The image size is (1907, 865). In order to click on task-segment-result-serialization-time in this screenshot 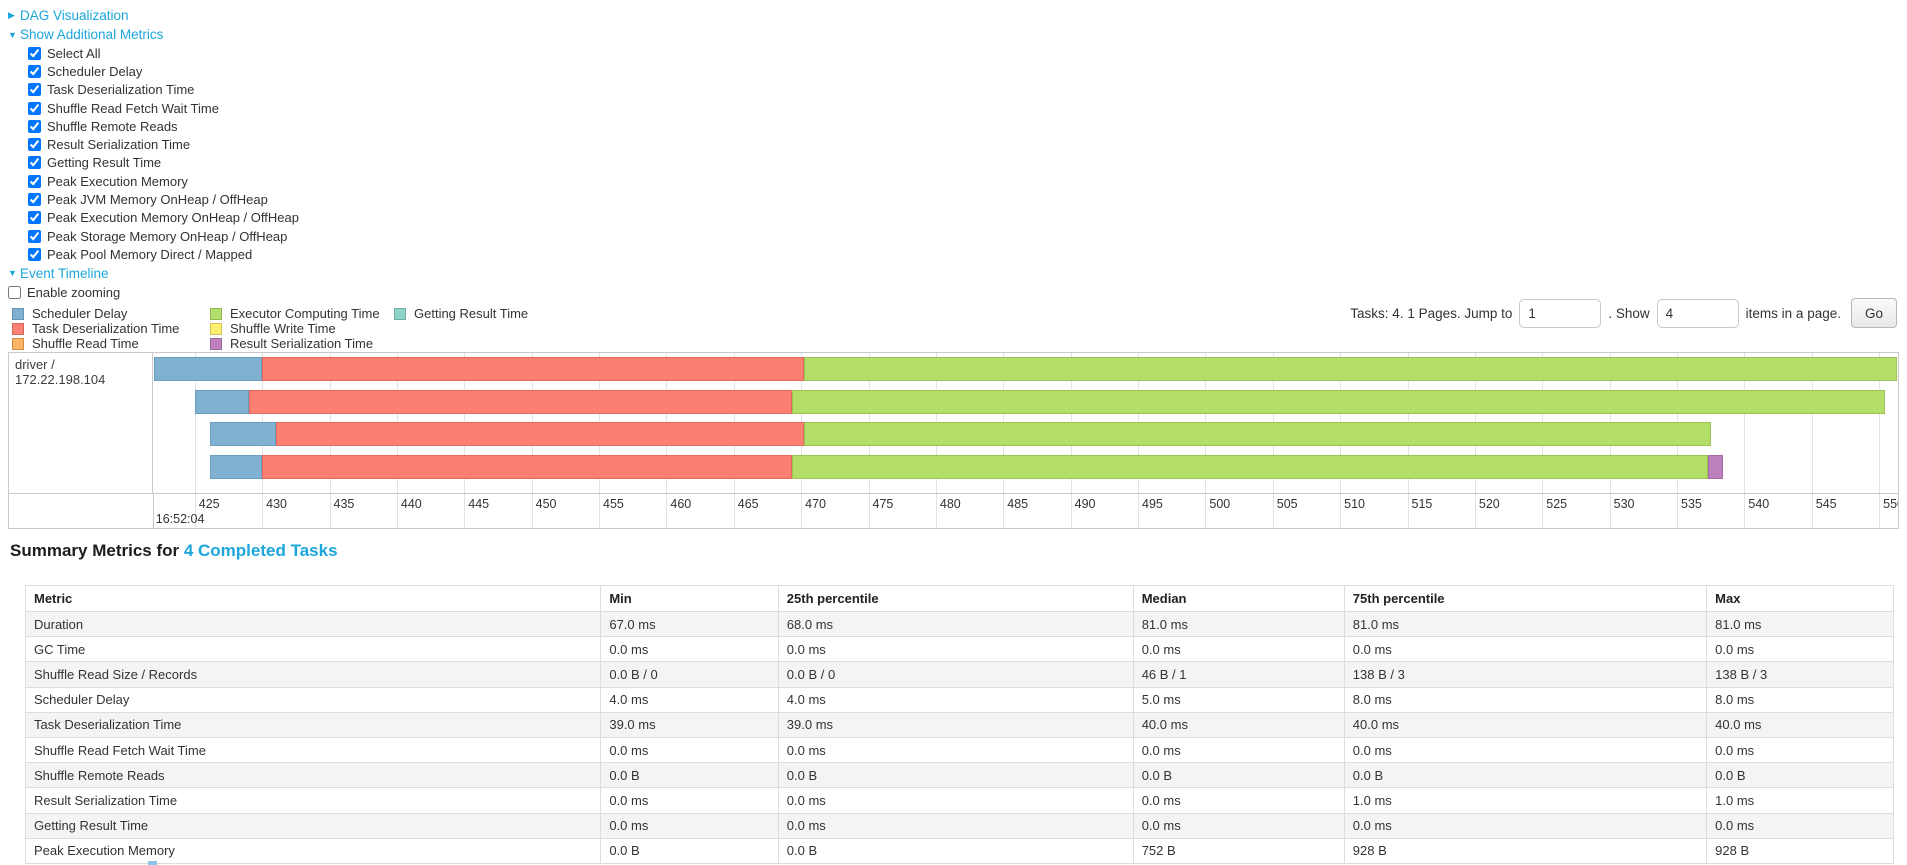, I will do `click(1715, 466)`.